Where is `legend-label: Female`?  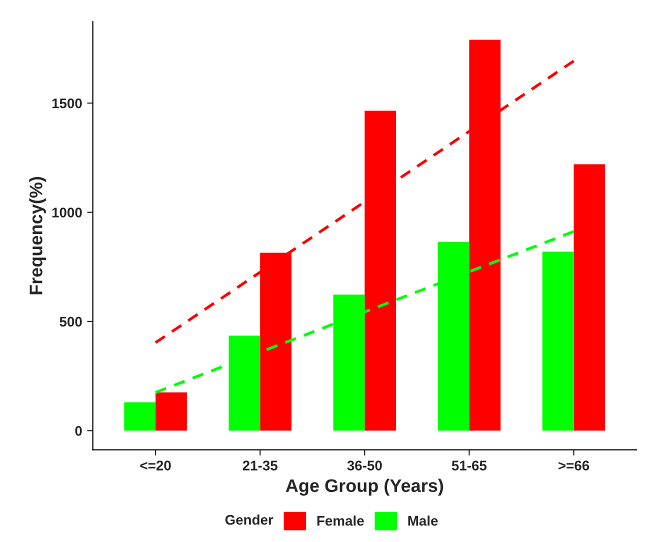 legend-label: Female is located at coordinates (340, 521).